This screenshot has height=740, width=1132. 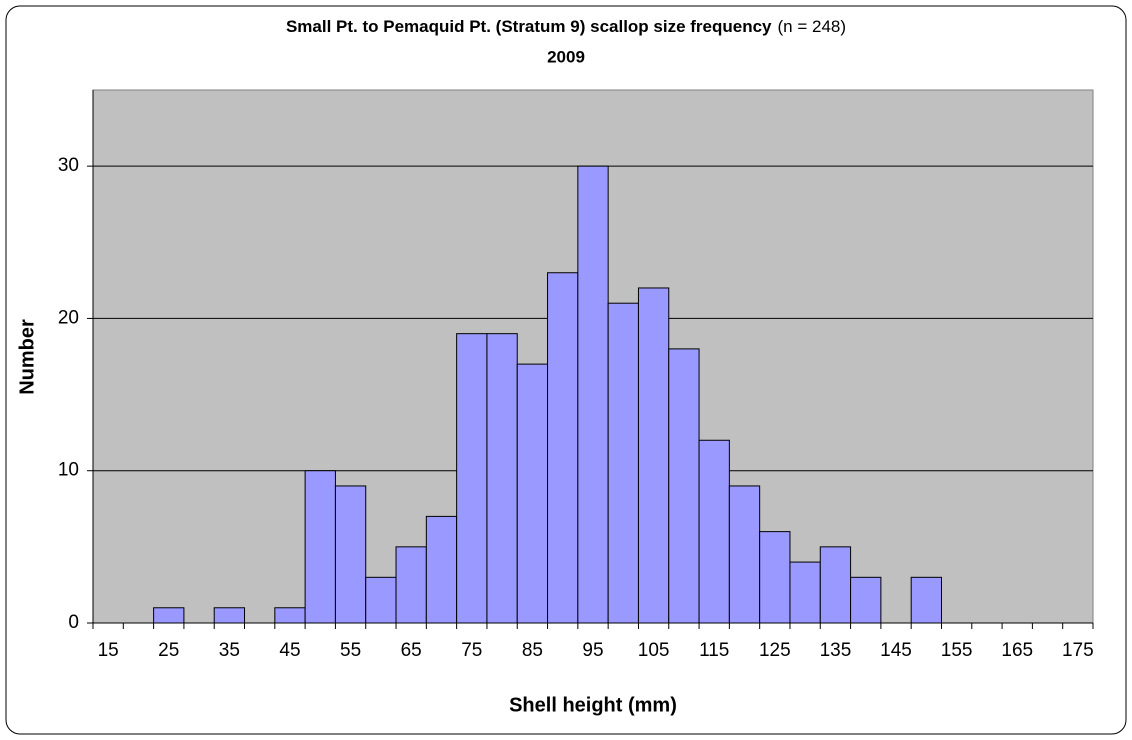 I want to click on x-tick-label: 65, so click(x=411, y=650).